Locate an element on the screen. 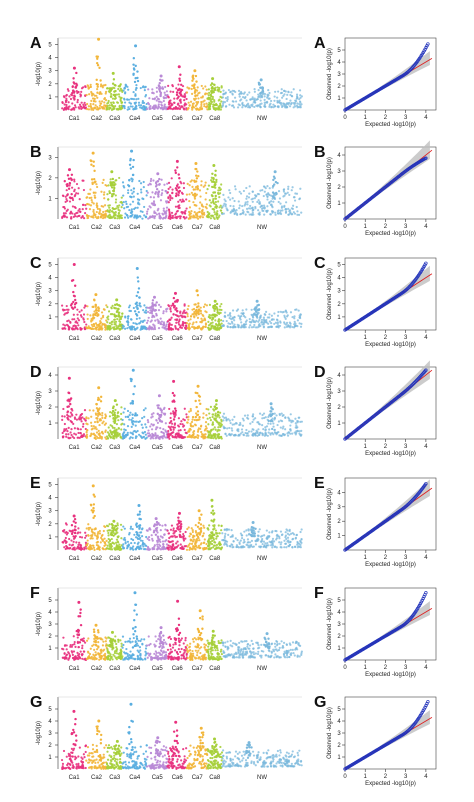 Image resolution: width=474 pixels, height=802 pixels. chromosome-label-Ca4: Ca4 is located at coordinates (135, 559).